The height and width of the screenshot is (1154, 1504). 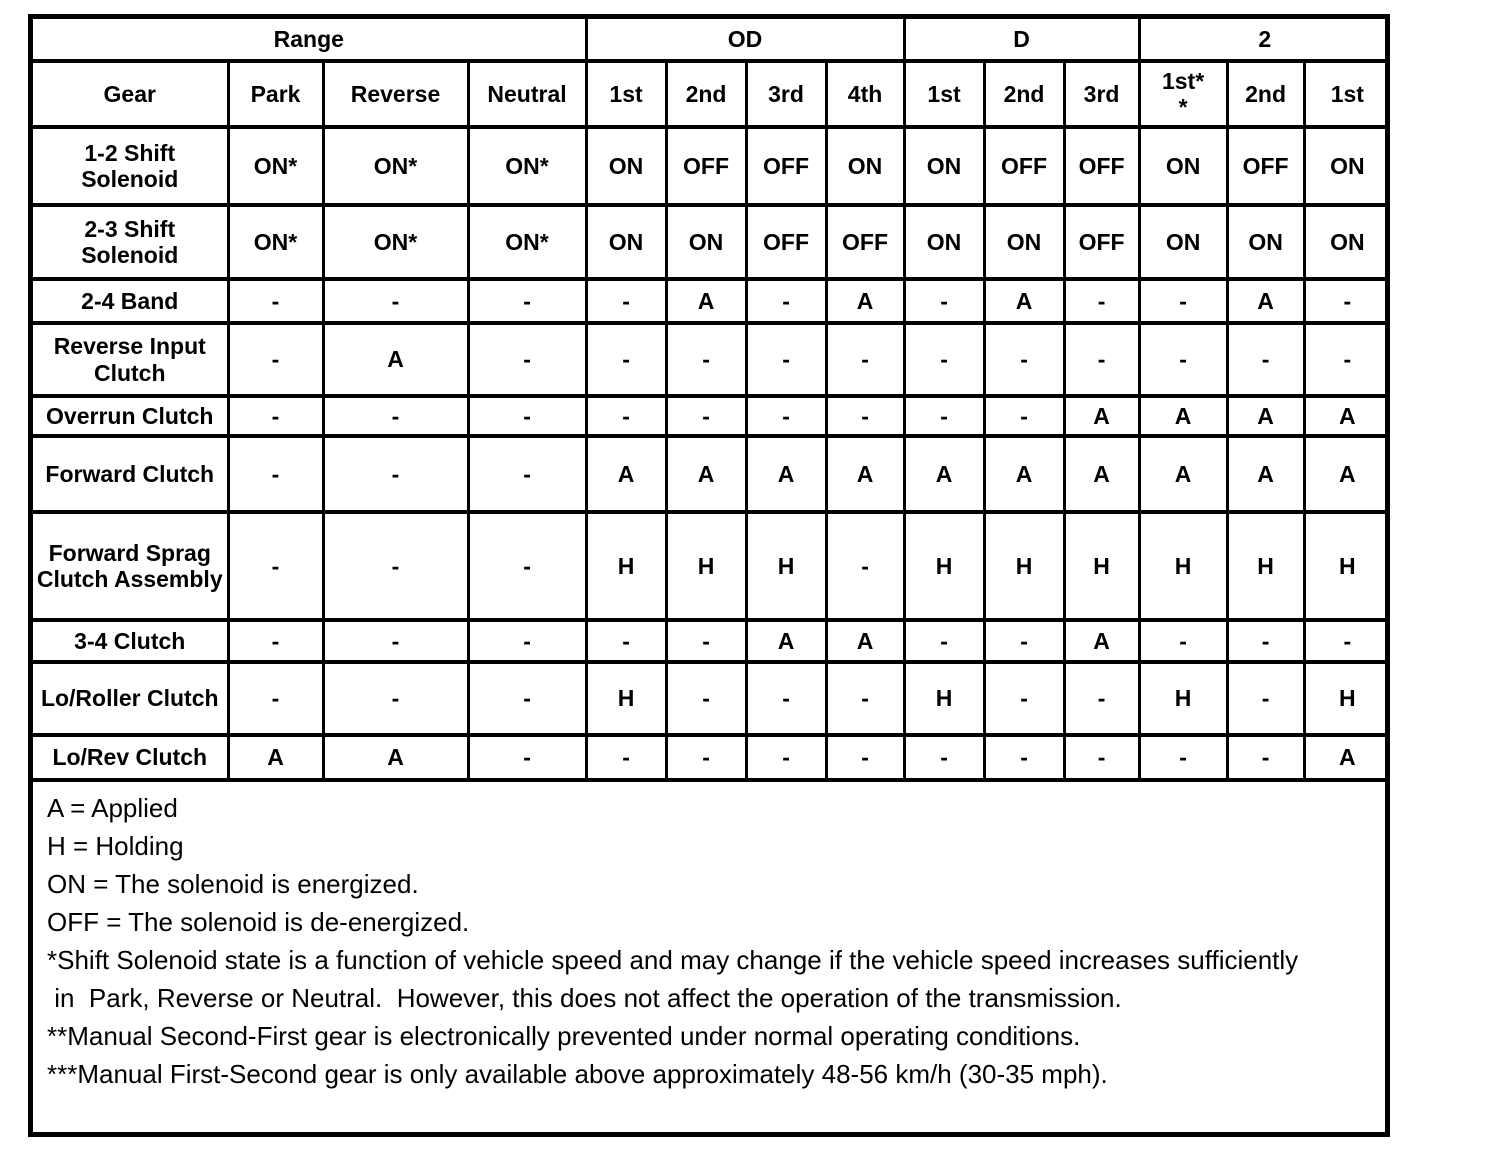 What do you see at coordinates (131, 474) in the screenshot?
I see `row-label: Forward Clutch` at bounding box center [131, 474].